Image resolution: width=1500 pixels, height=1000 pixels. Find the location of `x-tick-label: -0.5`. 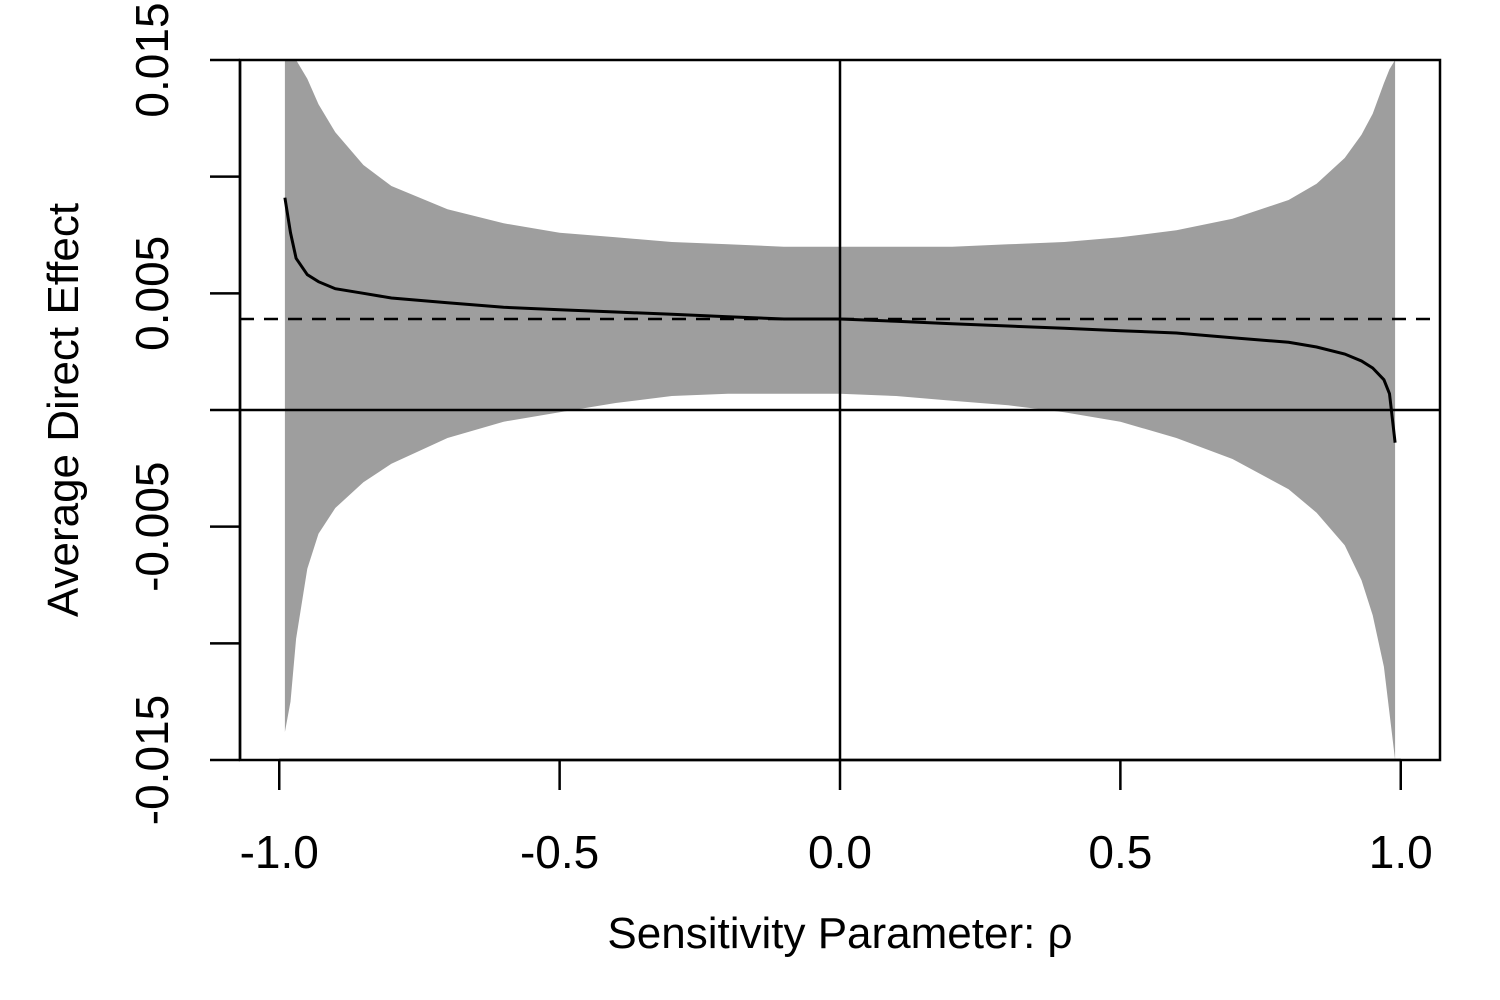

x-tick-label: -0.5 is located at coordinates (559, 852).